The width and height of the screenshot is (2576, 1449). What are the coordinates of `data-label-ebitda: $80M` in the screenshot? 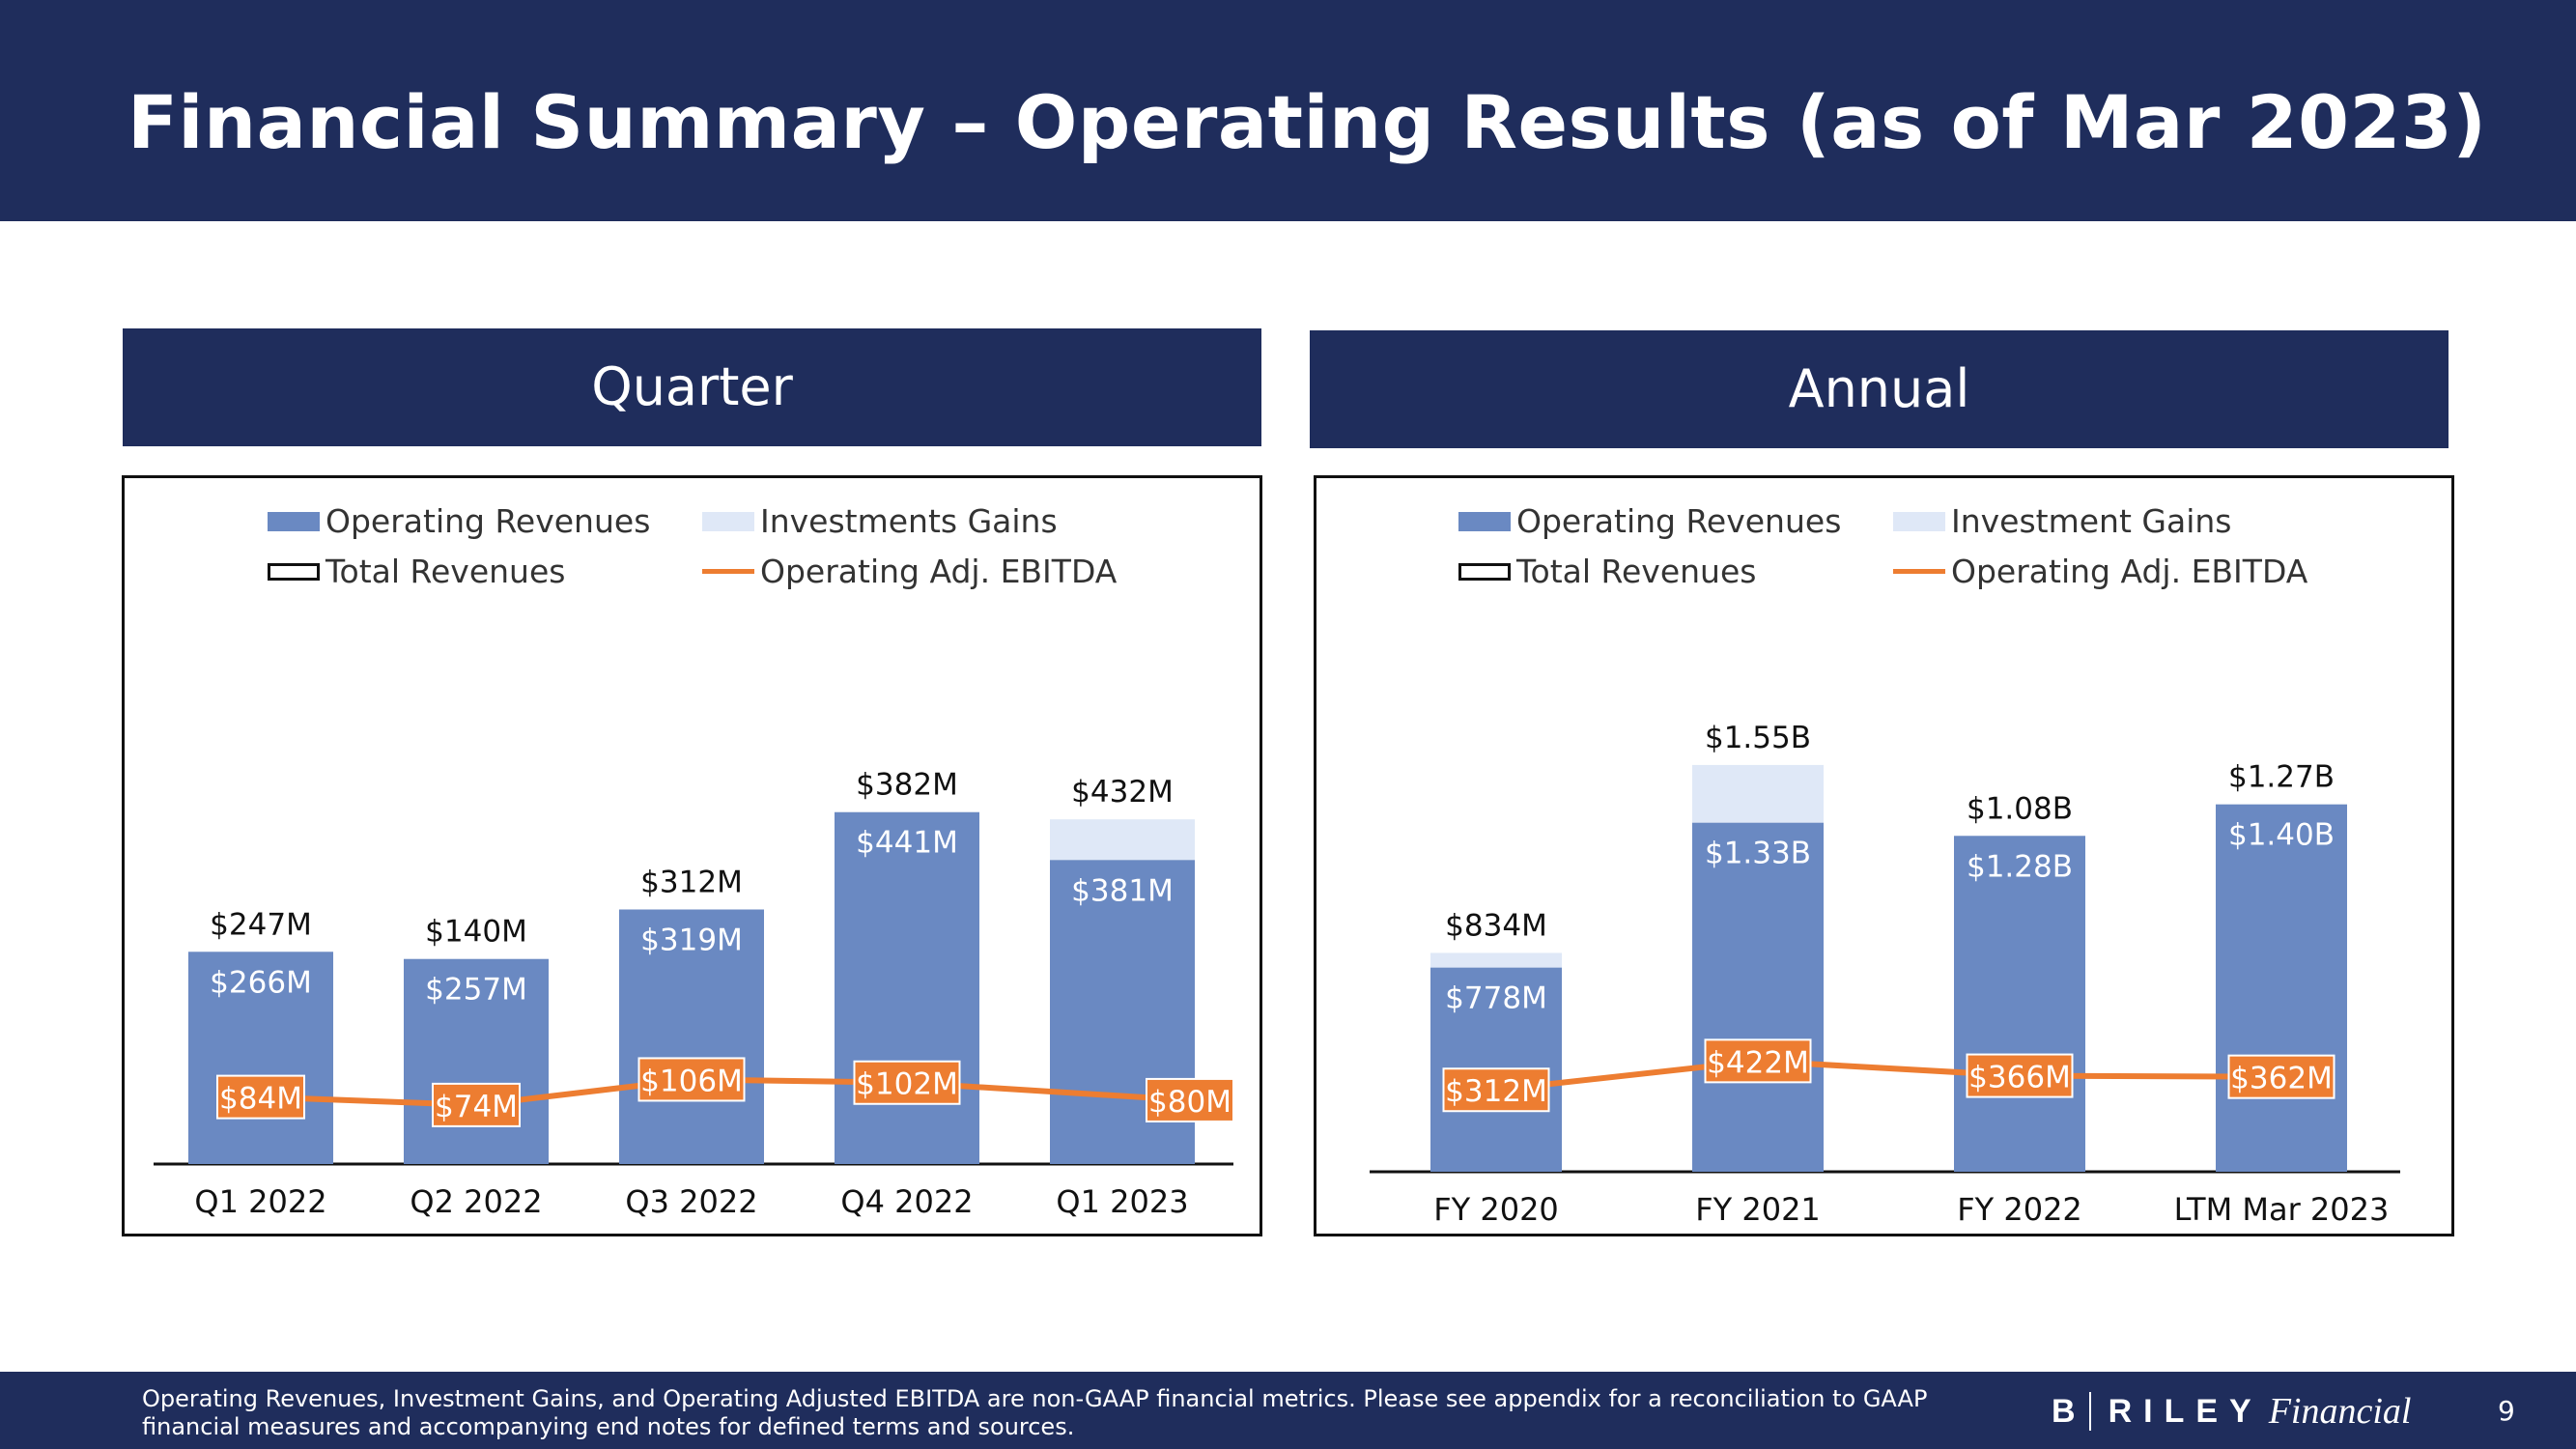 It's located at (1189, 1102).